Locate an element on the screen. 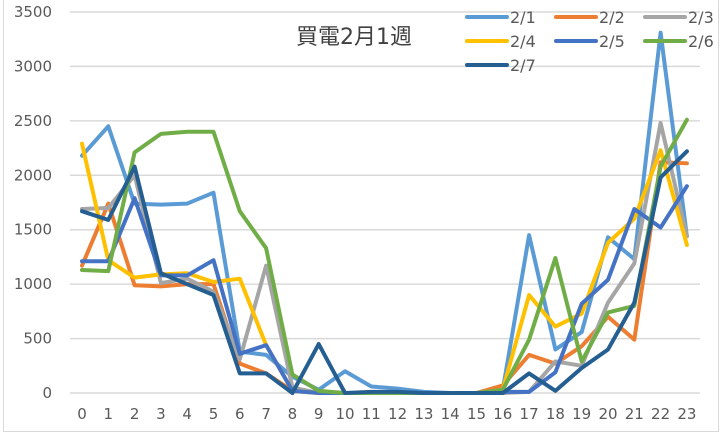 The width and height of the screenshot is (722, 437). legend-label: 2/6 is located at coordinates (701, 41).